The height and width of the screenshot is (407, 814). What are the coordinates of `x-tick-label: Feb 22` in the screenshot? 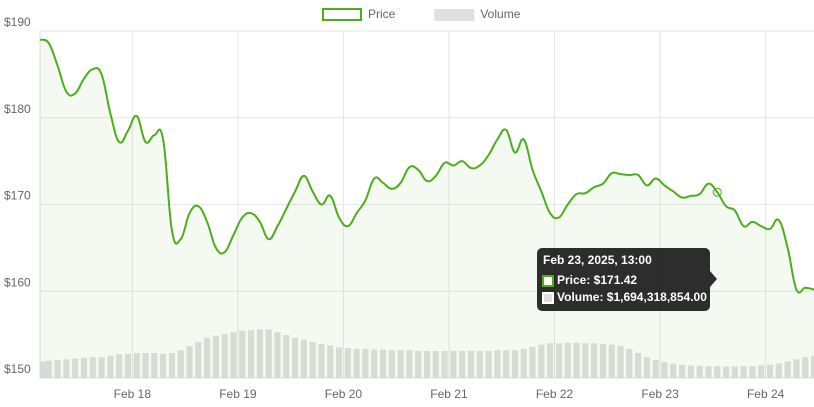 It's located at (555, 394).